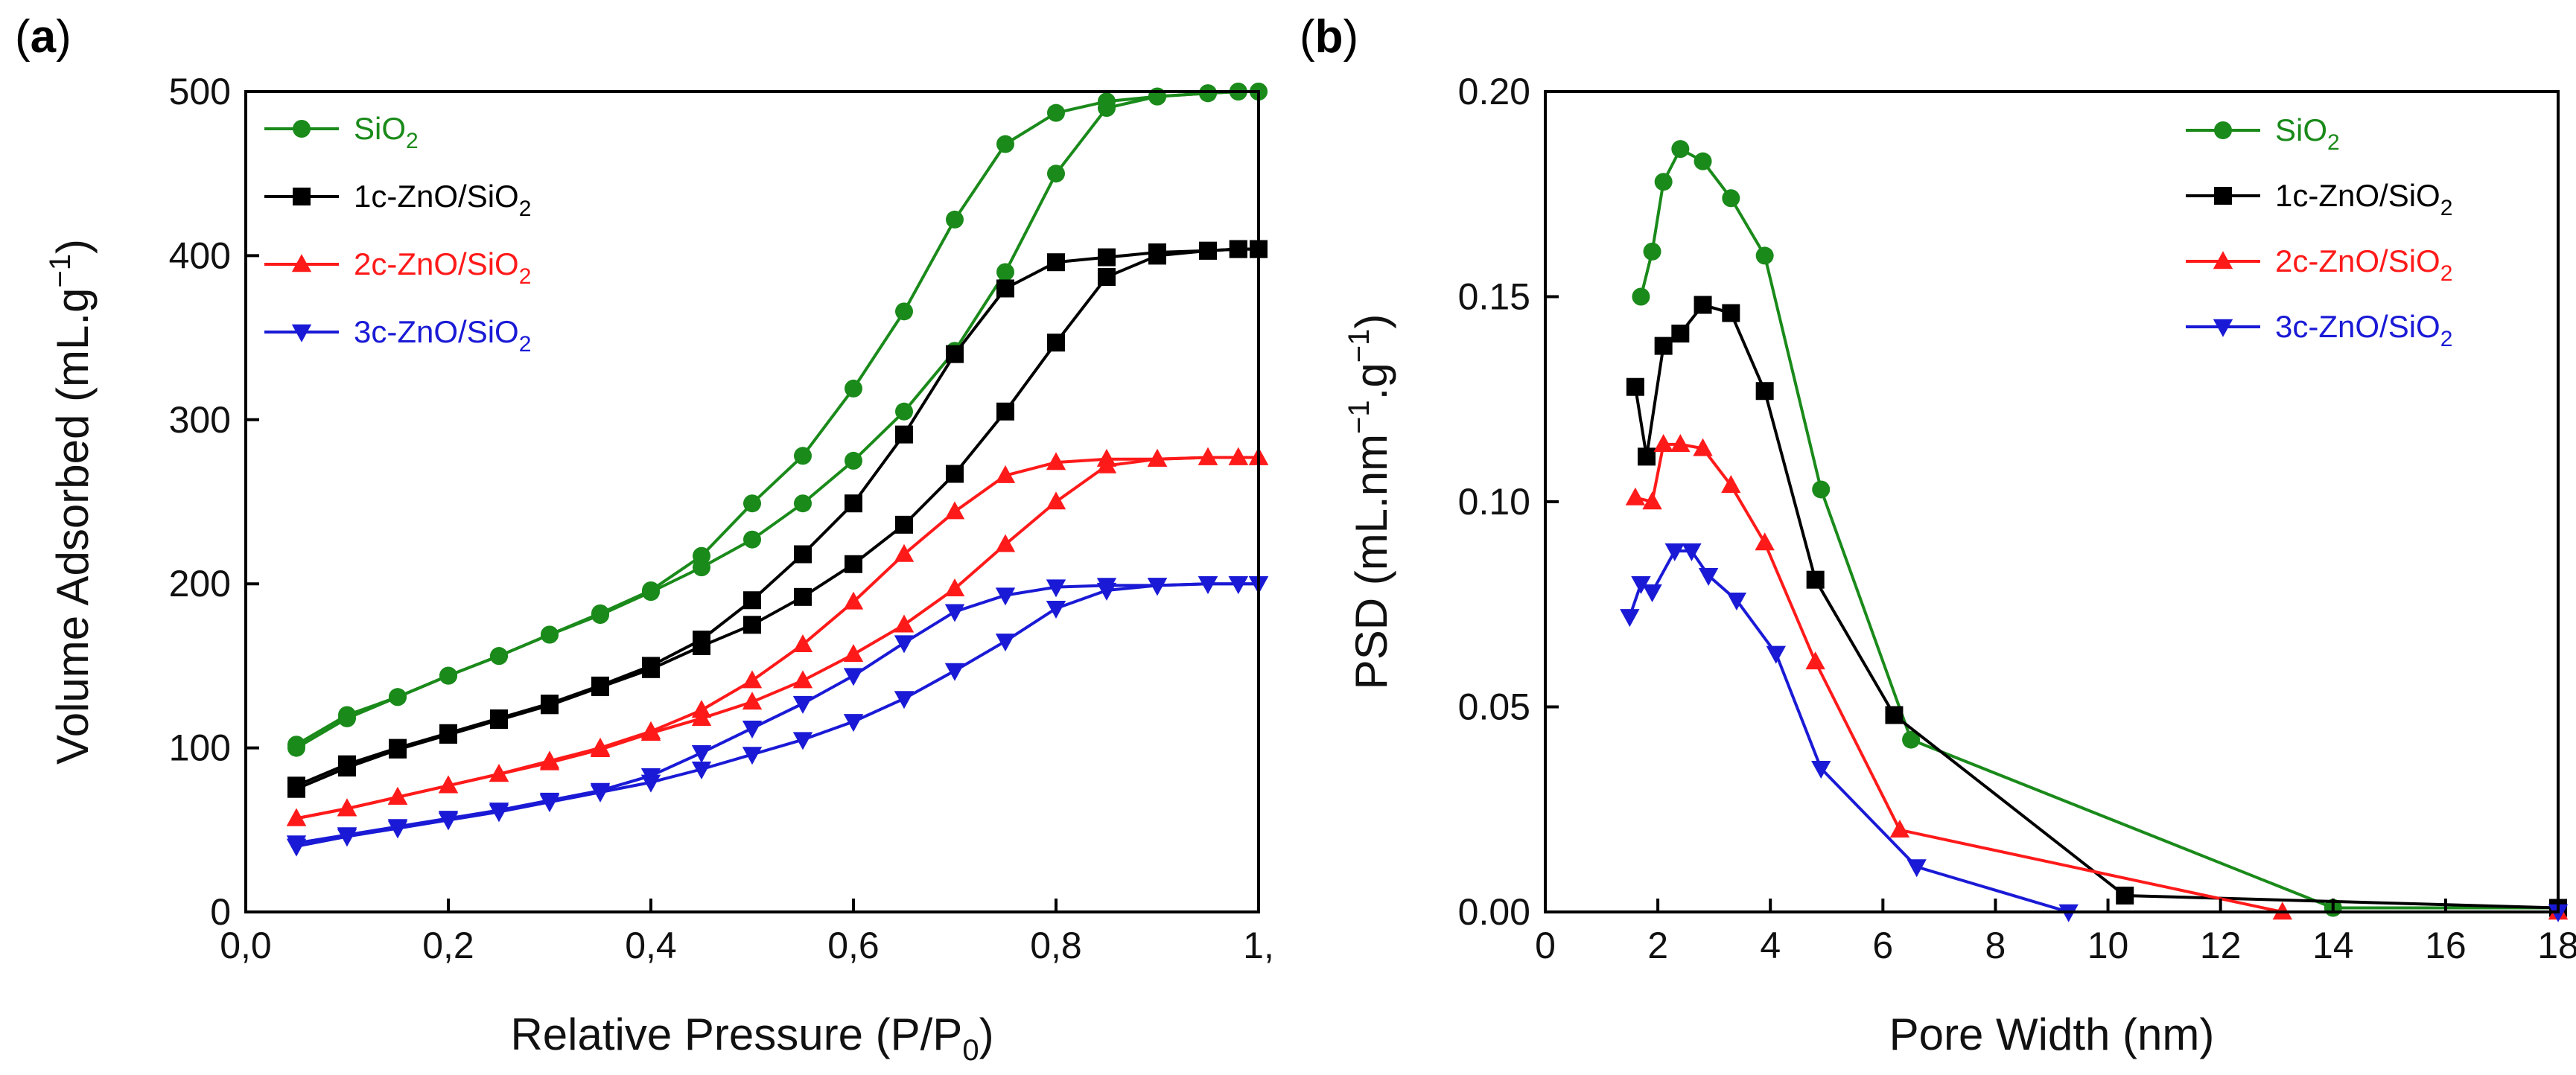  Describe the element at coordinates (1657, 946) in the screenshot. I see `x-tick-label: 2` at that location.